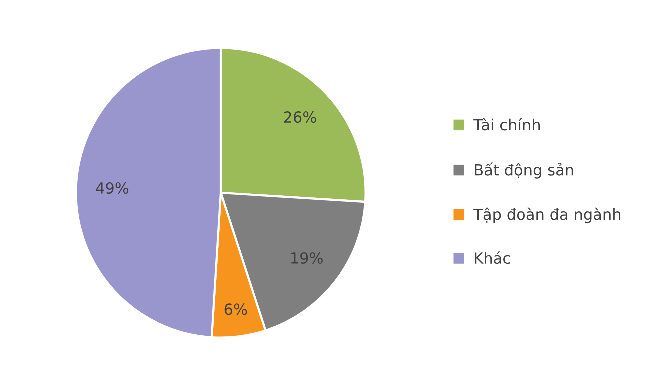  What do you see at coordinates (547, 216) in the screenshot?
I see `legend-label: Tập đoàn đa ngành` at bounding box center [547, 216].